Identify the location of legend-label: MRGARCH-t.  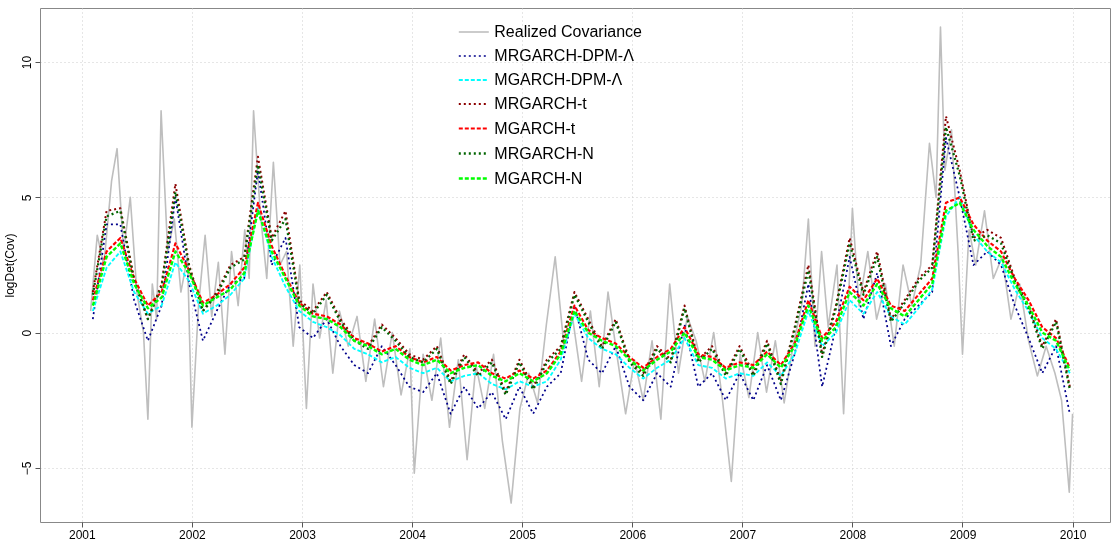
(541, 103).